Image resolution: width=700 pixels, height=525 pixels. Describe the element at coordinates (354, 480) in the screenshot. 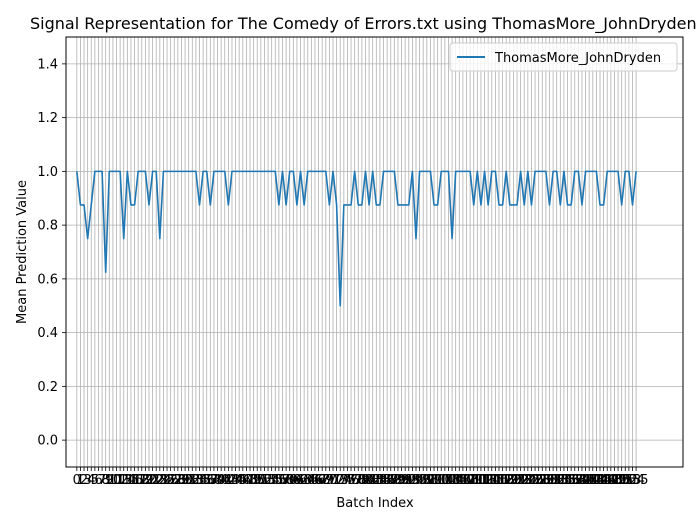

I see `x-tick-label: 77` at that location.